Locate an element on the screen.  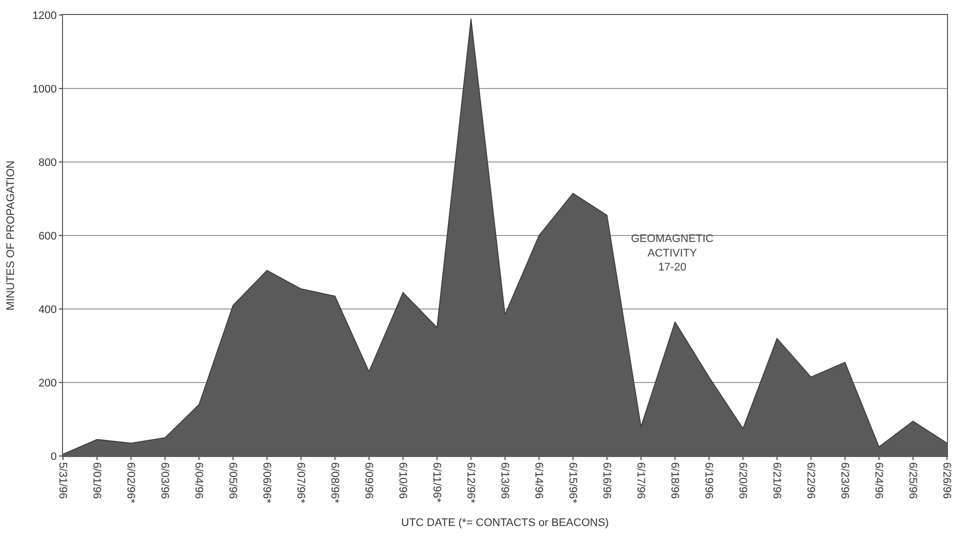
y-tick-label: 1000 is located at coordinates (44, 89).